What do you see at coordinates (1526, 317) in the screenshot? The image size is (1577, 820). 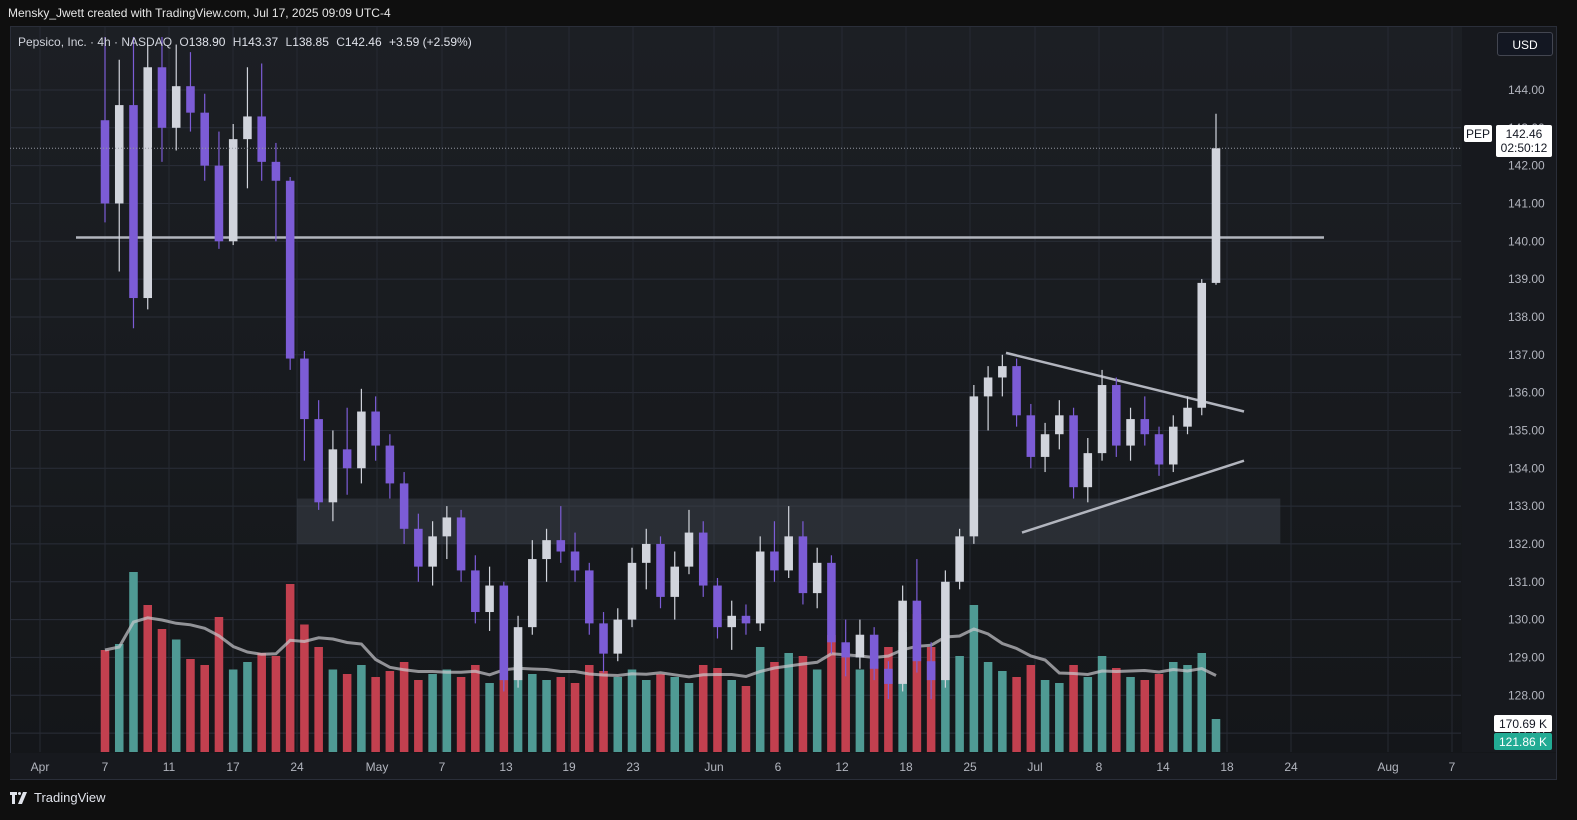 I see `price-tick-label: 138.00` at bounding box center [1526, 317].